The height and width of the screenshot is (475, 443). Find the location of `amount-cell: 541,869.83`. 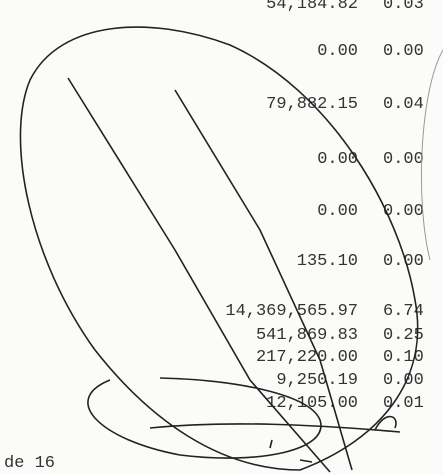

amount-cell: 541,869.83 is located at coordinates (306, 335).